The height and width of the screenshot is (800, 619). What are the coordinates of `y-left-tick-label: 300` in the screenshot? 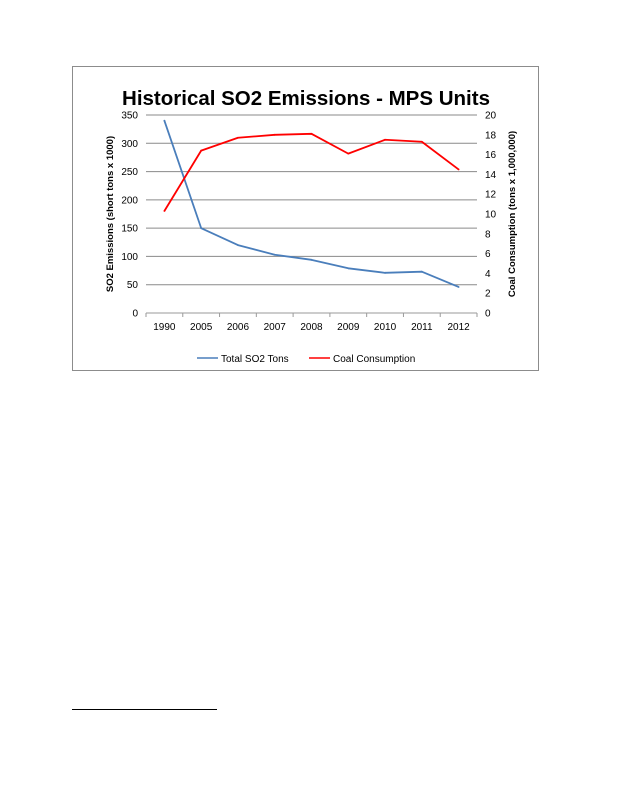 It's located at (129, 144).